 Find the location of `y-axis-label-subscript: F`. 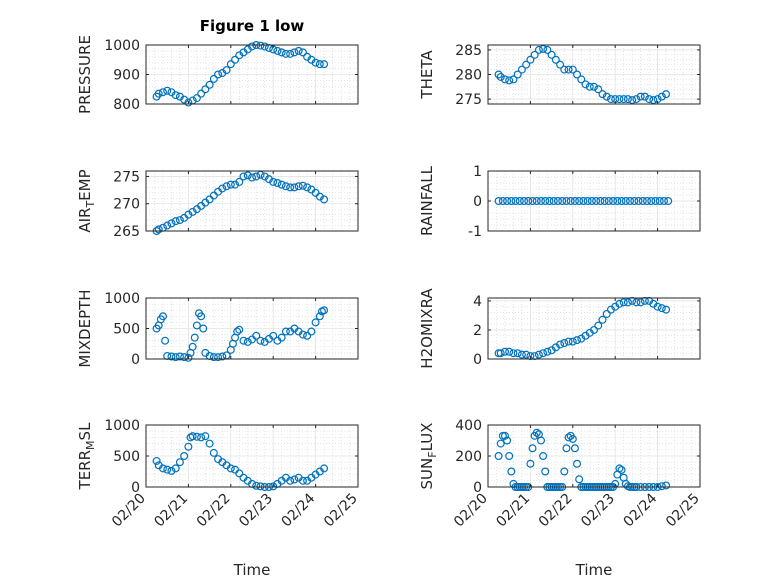

y-axis-label-subscript: F is located at coordinates (432, 454).